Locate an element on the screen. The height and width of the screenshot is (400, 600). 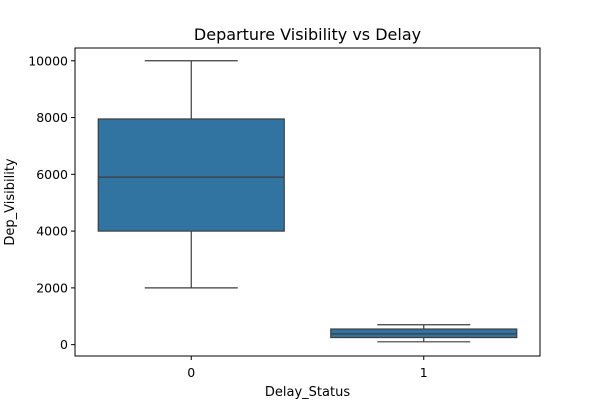
y-tick-label: 10000 is located at coordinates (48, 60).